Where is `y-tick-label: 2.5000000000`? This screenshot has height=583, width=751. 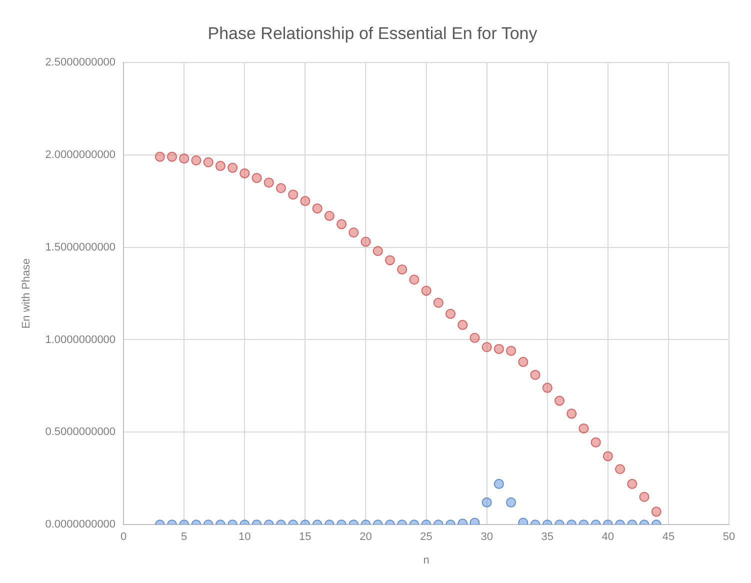 y-tick-label: 2.5000000000 is located at coordinates (80, 62).